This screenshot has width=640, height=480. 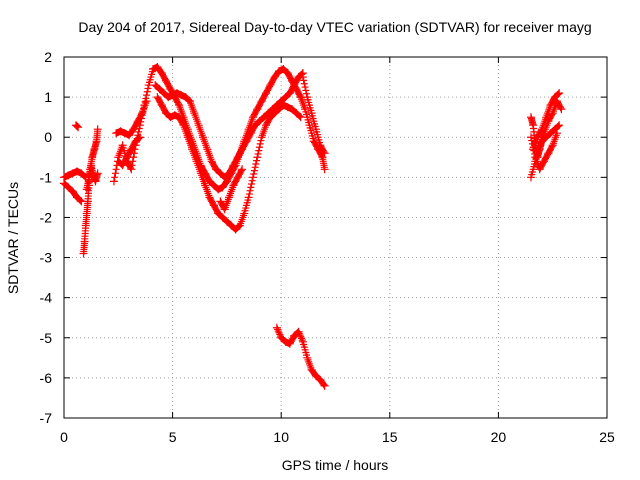 I want to click on series-arc-k, so click(x=229, y=125).